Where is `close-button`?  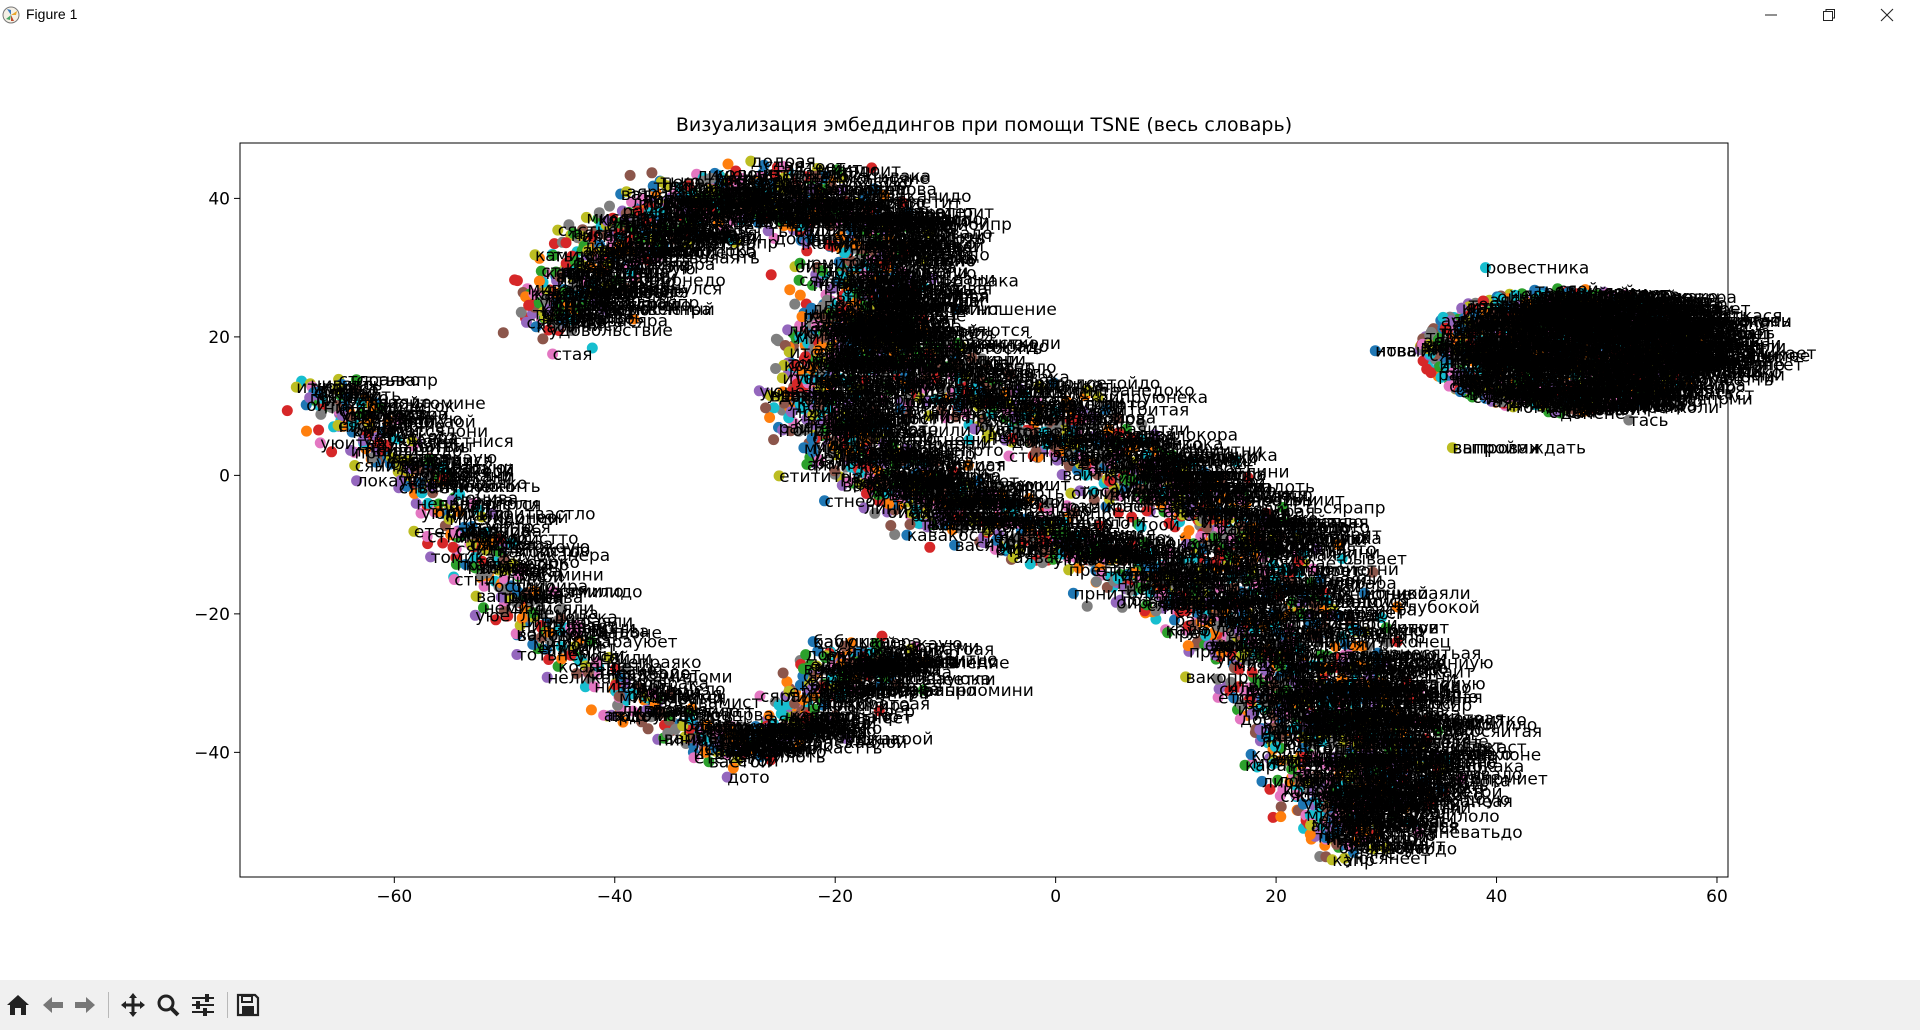 close-button is located at coordinates (1887, 15).